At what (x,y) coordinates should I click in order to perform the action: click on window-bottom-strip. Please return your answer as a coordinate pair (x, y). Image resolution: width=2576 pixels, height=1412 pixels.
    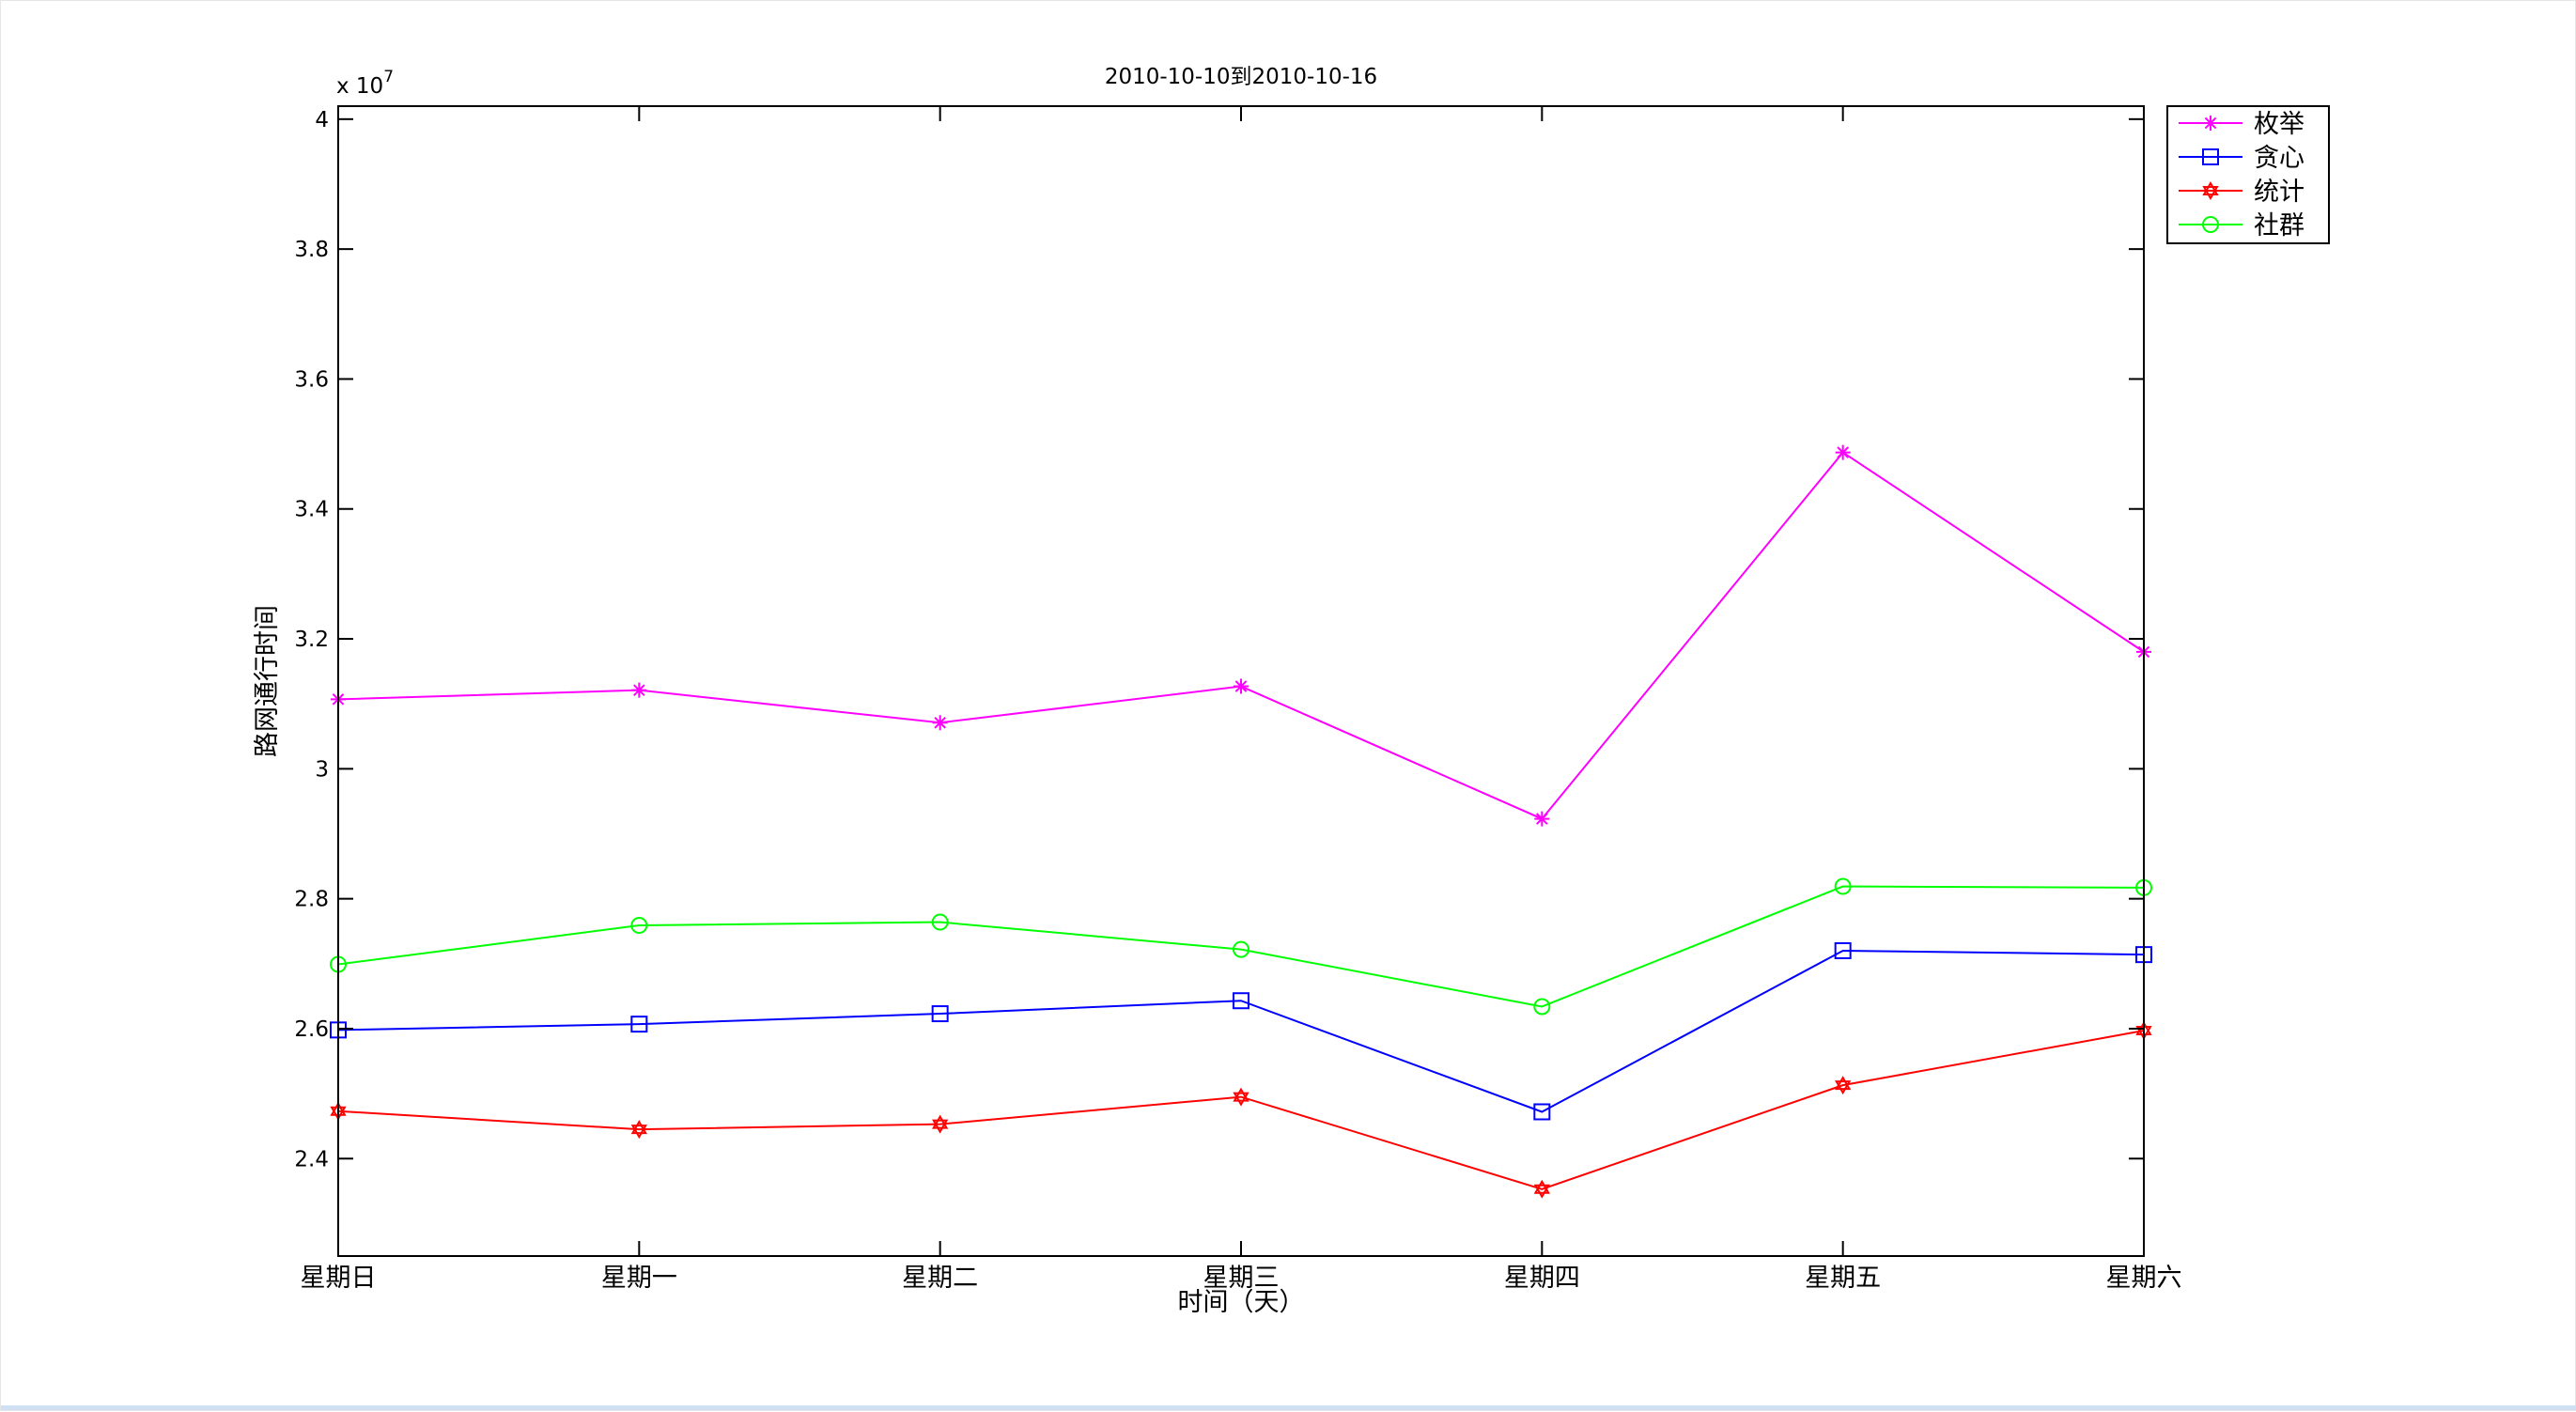
    Looking at the image, I should click on (1288, 1407).